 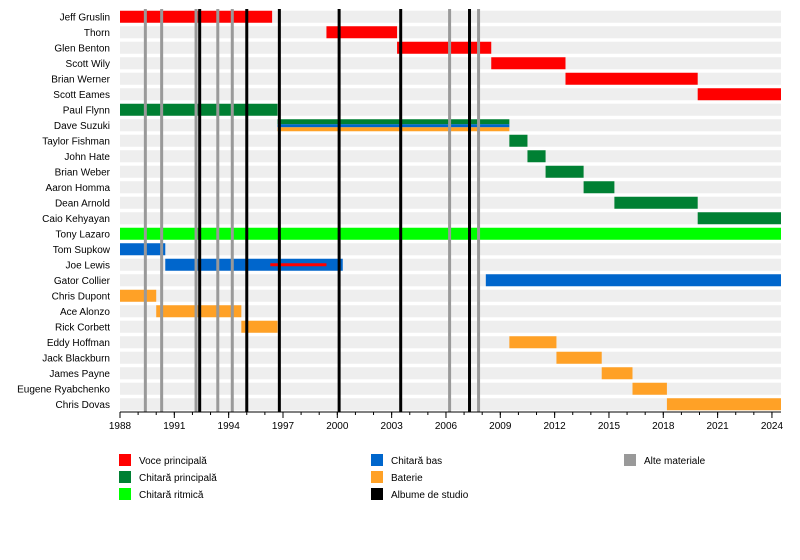 What do you see at coordinates (82, 250) in the screenshot?
I see `member-label: Tom Supkow` at bounding box center [82, 250].